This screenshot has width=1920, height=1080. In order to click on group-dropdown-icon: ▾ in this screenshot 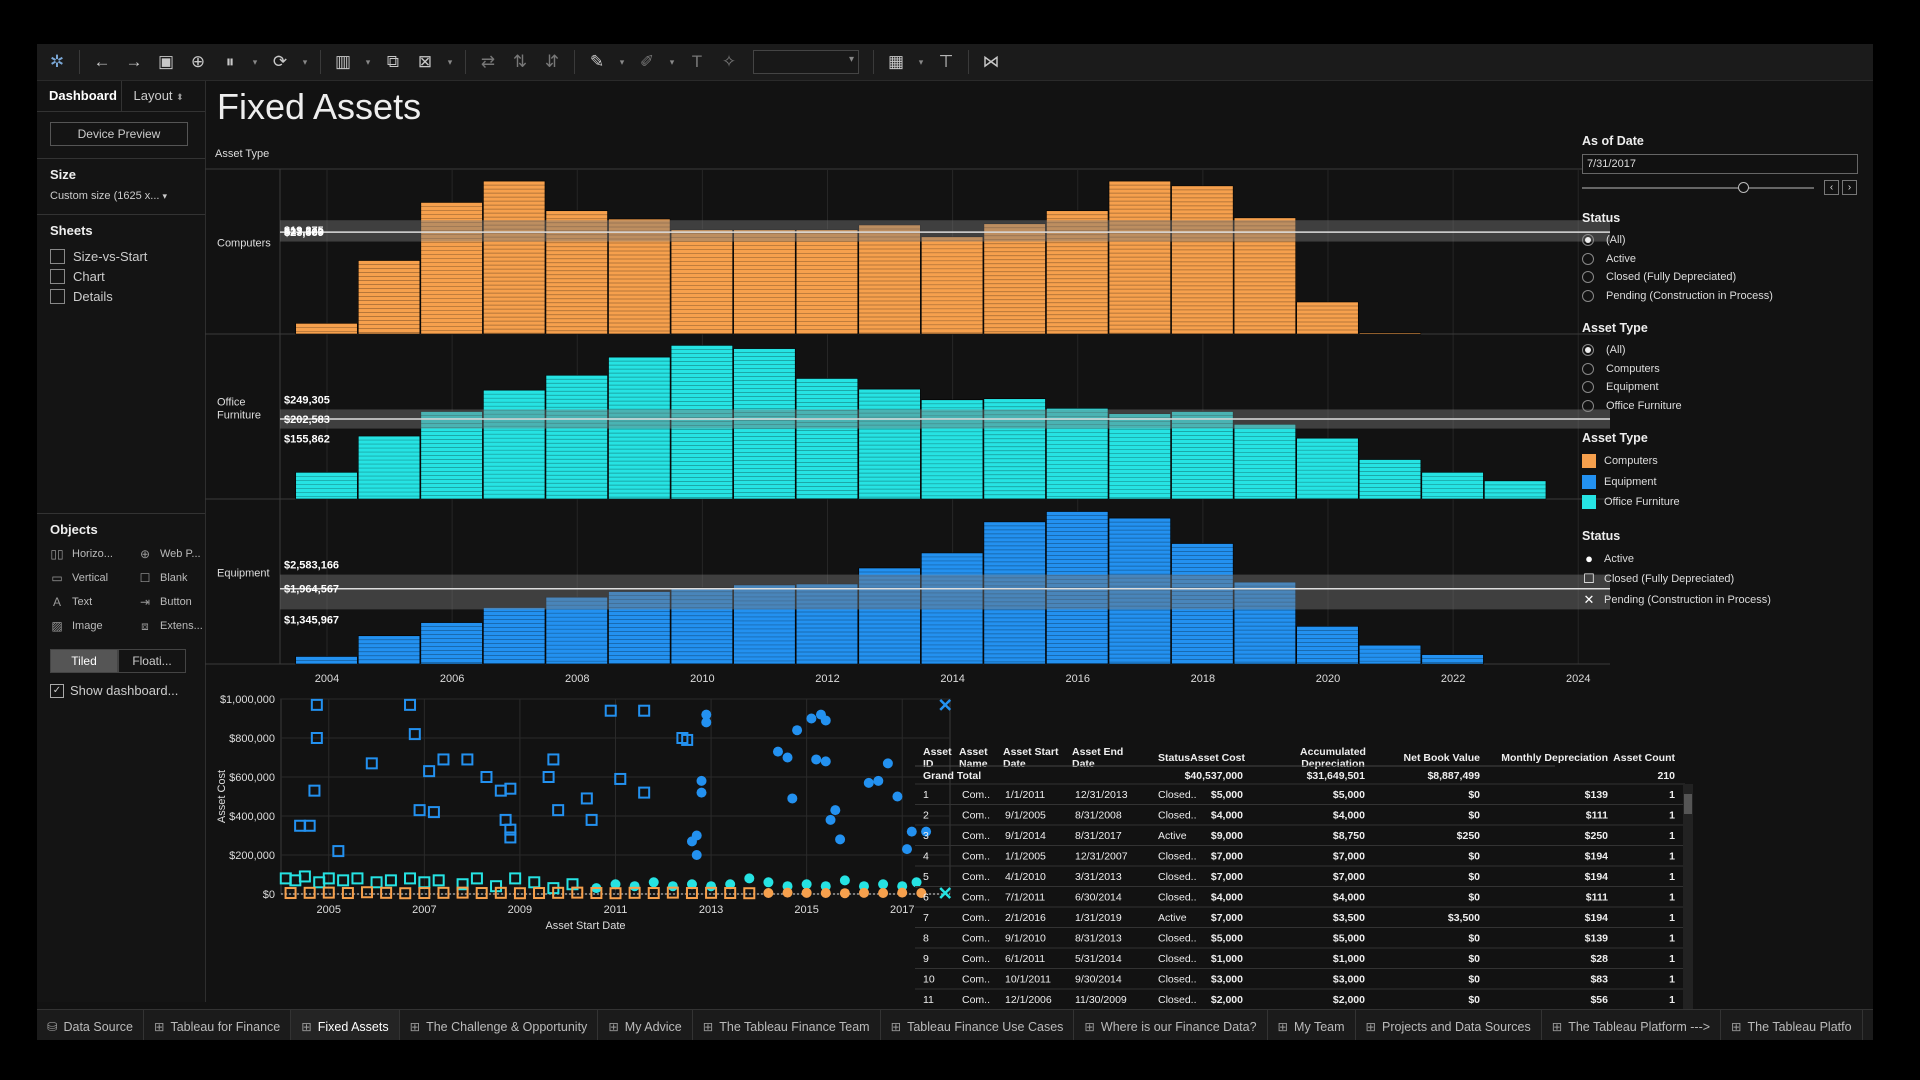, I will do `click(672, 61)`.